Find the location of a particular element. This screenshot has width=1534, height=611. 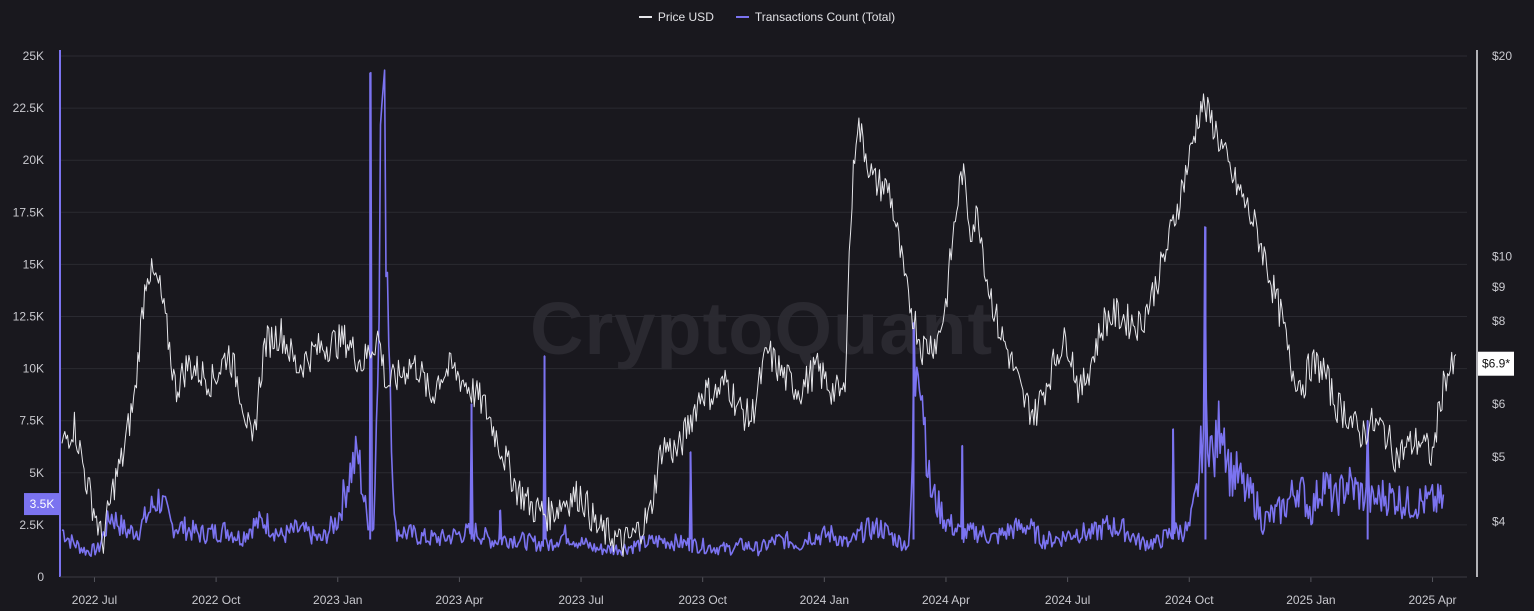

right-axis-tick-label: $4 is located at coordinates (1499, 521).